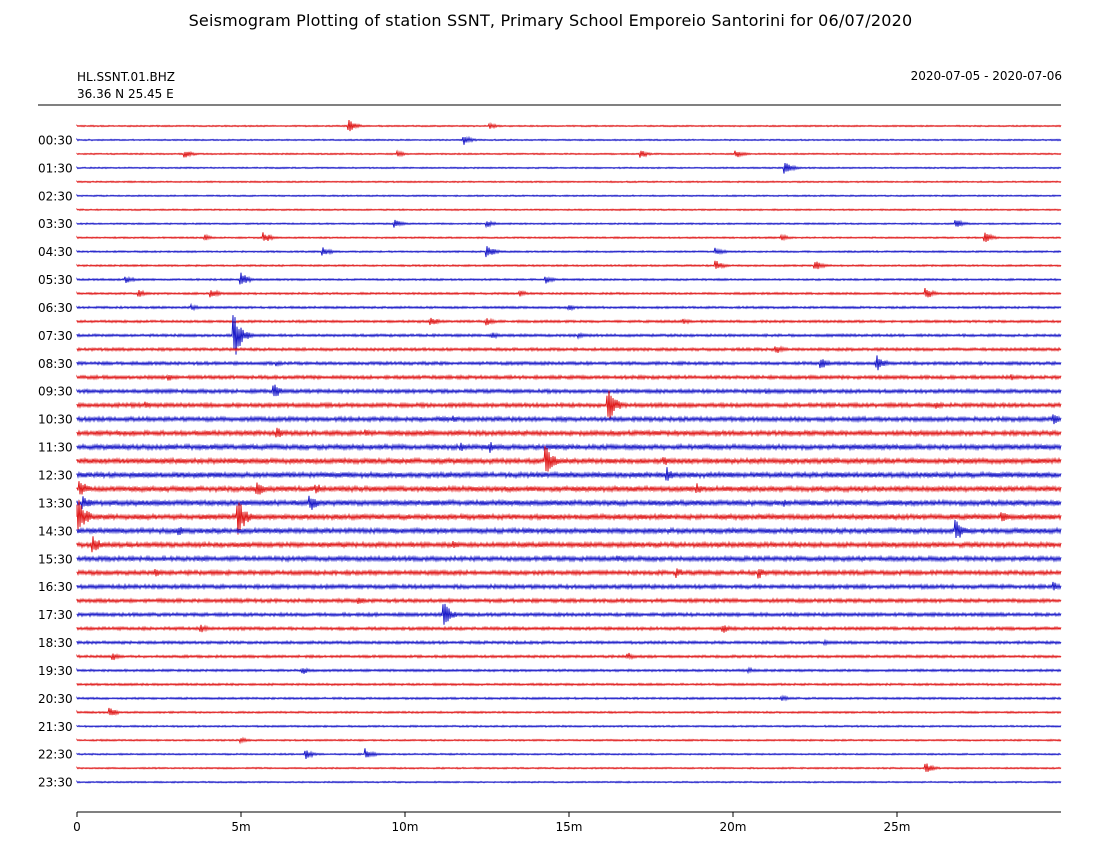 The width and height of the screenshot is (1101, 858). What do you see at coordinates (55, 671) in the screenshot?
I see `y-tick-label: 19:30` at bounding box center [55, 671].